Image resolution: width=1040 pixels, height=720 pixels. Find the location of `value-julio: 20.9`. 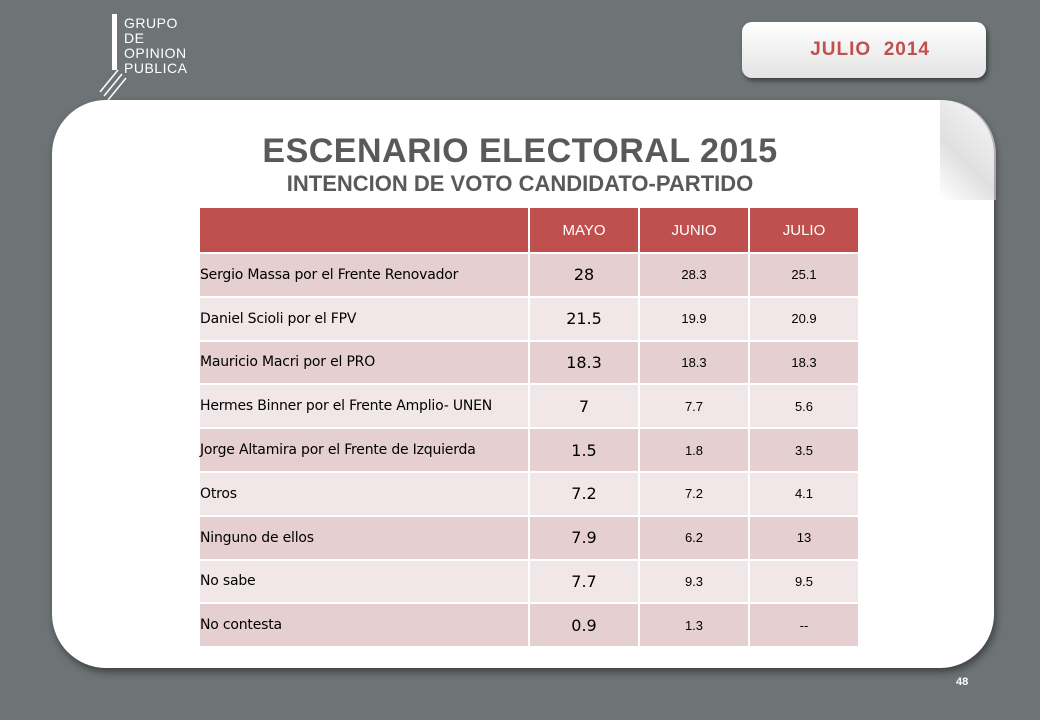

value-julio: 20.9 is located at coordinates (803, 317).